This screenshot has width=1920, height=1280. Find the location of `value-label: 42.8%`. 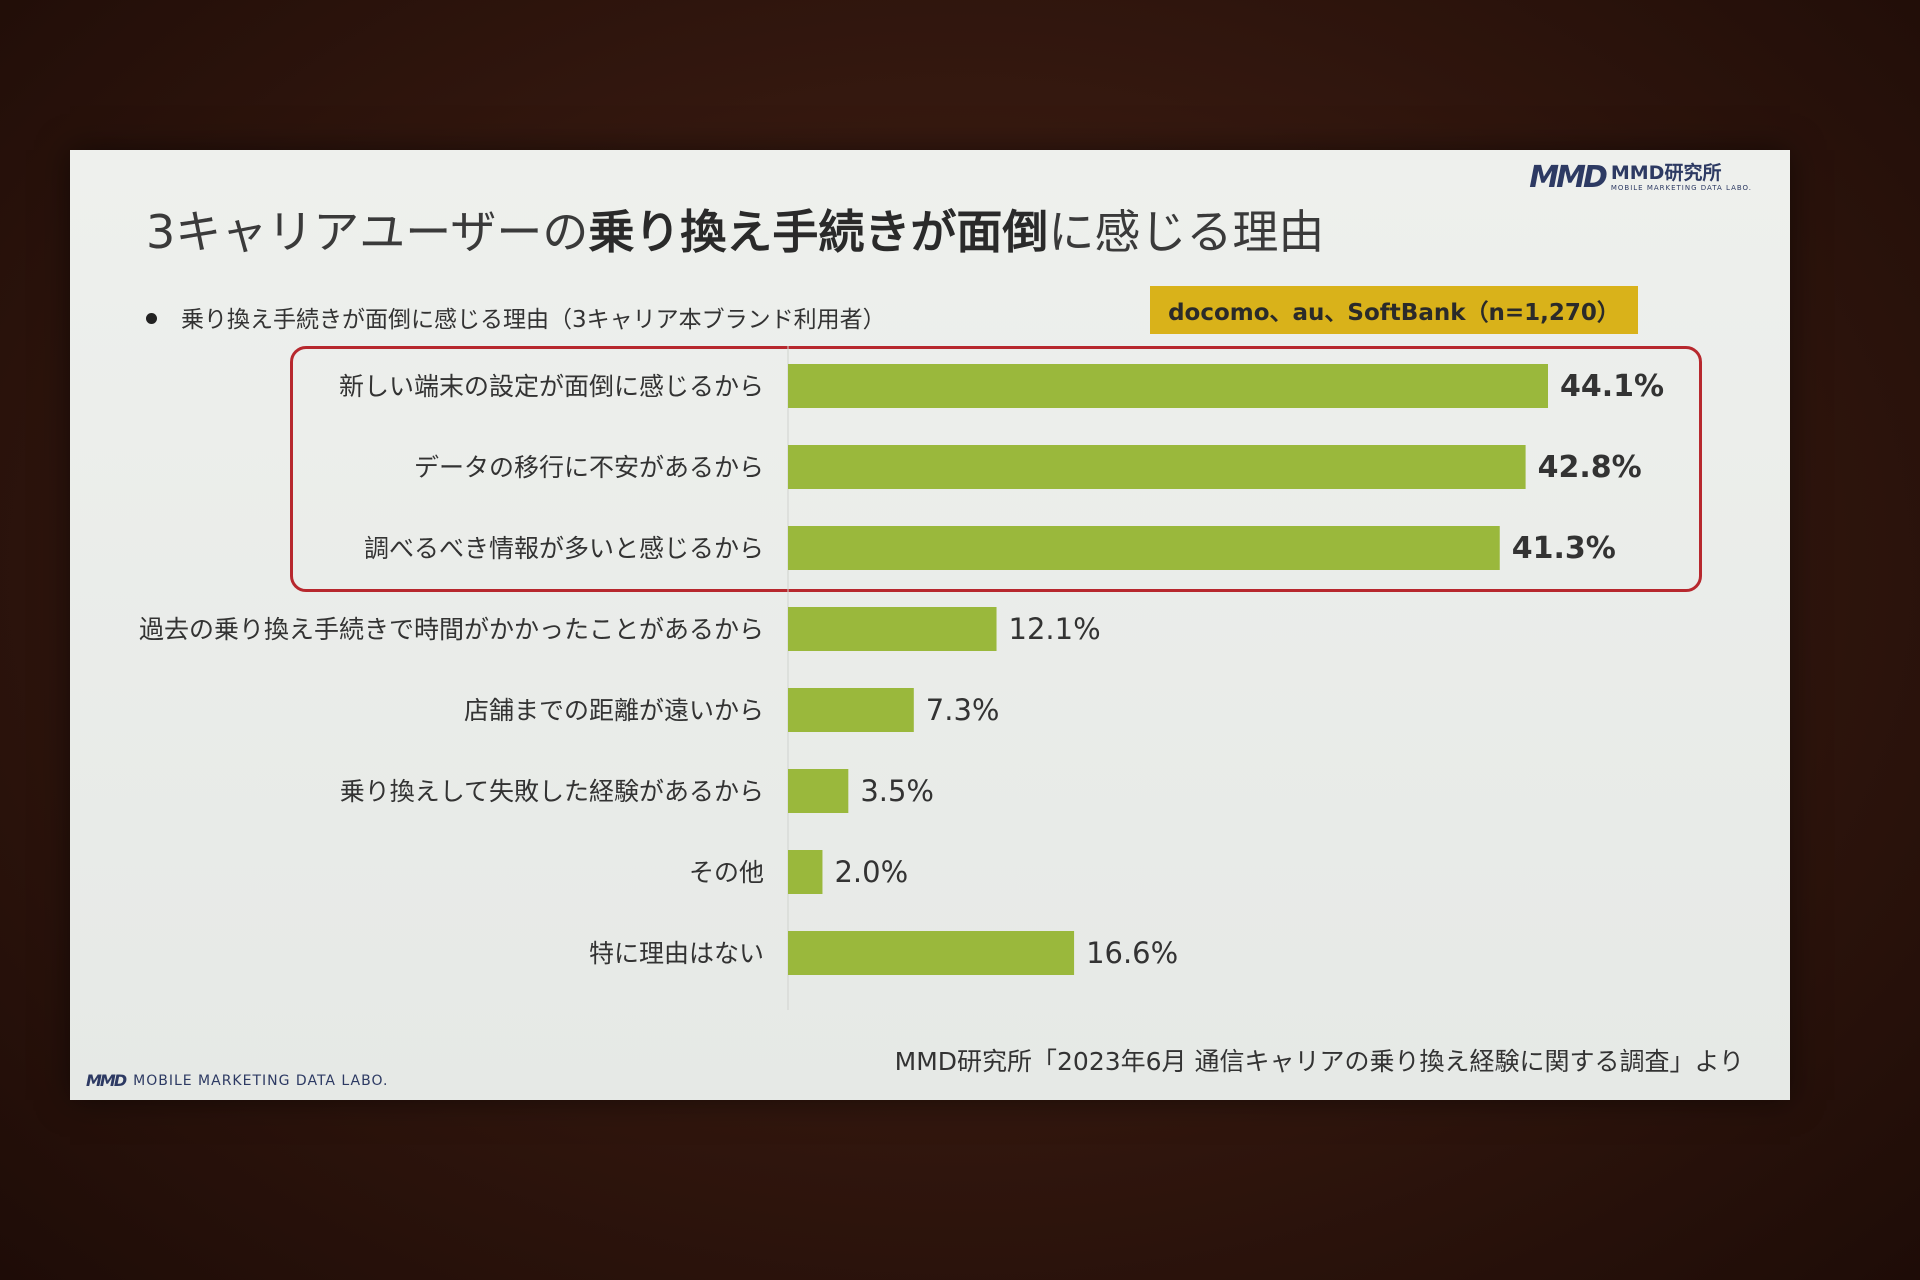

value-label: 42.8% is located at coordinates (1590, 467).